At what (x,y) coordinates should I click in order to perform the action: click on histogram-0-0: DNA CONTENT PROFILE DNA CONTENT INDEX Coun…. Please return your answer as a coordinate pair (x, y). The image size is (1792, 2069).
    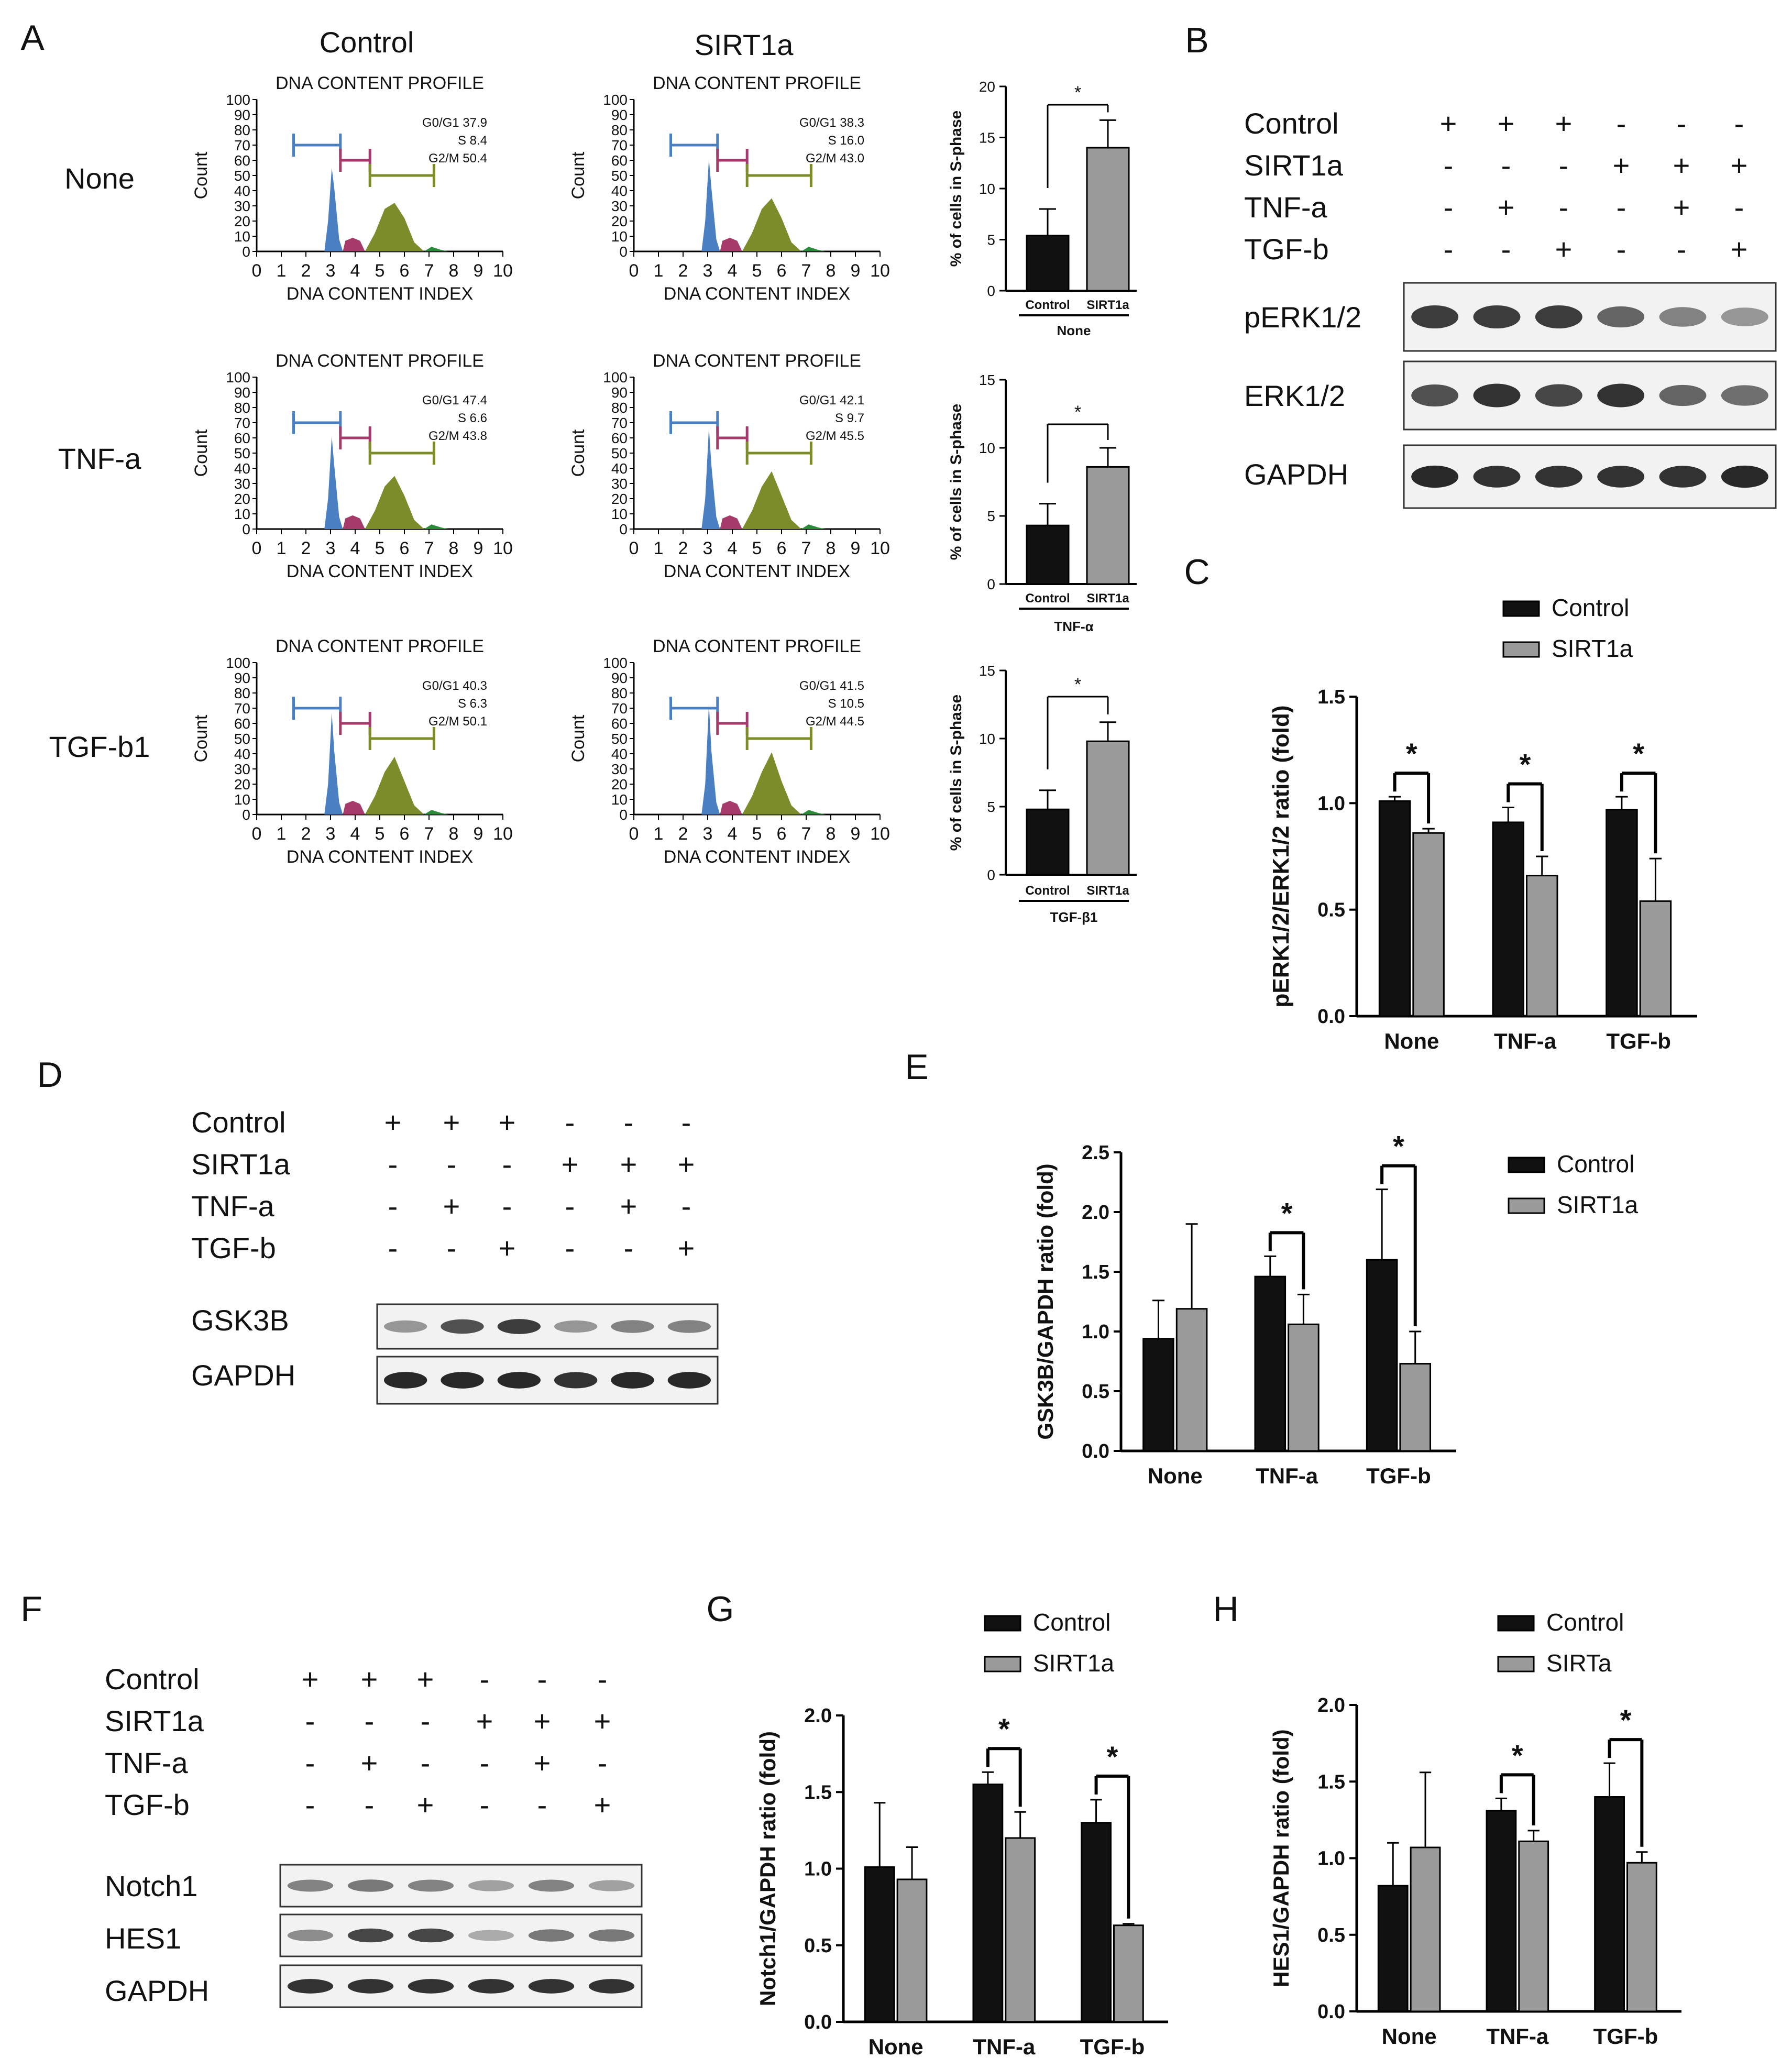
    Looking at the image, I should click on (352, 188).